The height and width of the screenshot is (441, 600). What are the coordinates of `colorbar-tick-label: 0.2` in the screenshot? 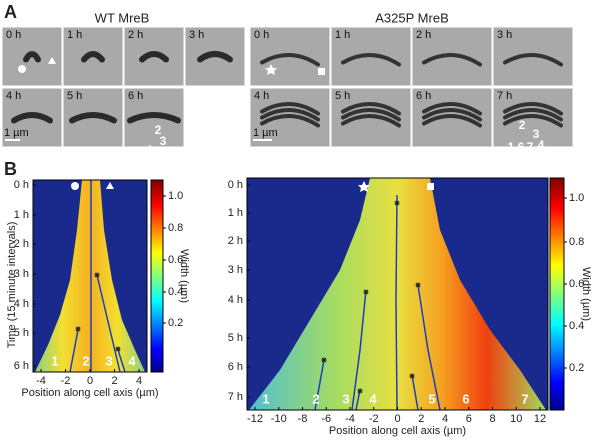 It's located at (576, 368).